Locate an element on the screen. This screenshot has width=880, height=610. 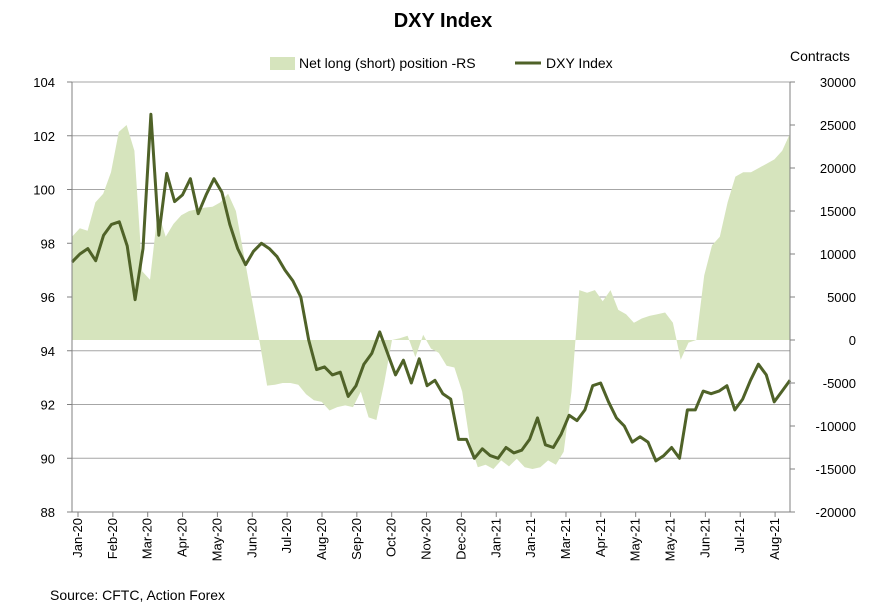
x-tick-label-9: Oct-20 is located at coordinates (391, 537).